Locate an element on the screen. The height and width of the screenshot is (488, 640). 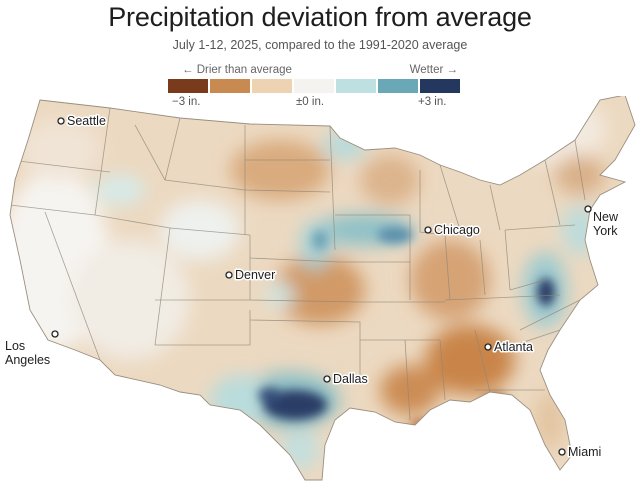
city-chicago: Chicago is located at coordinates (452, 230).